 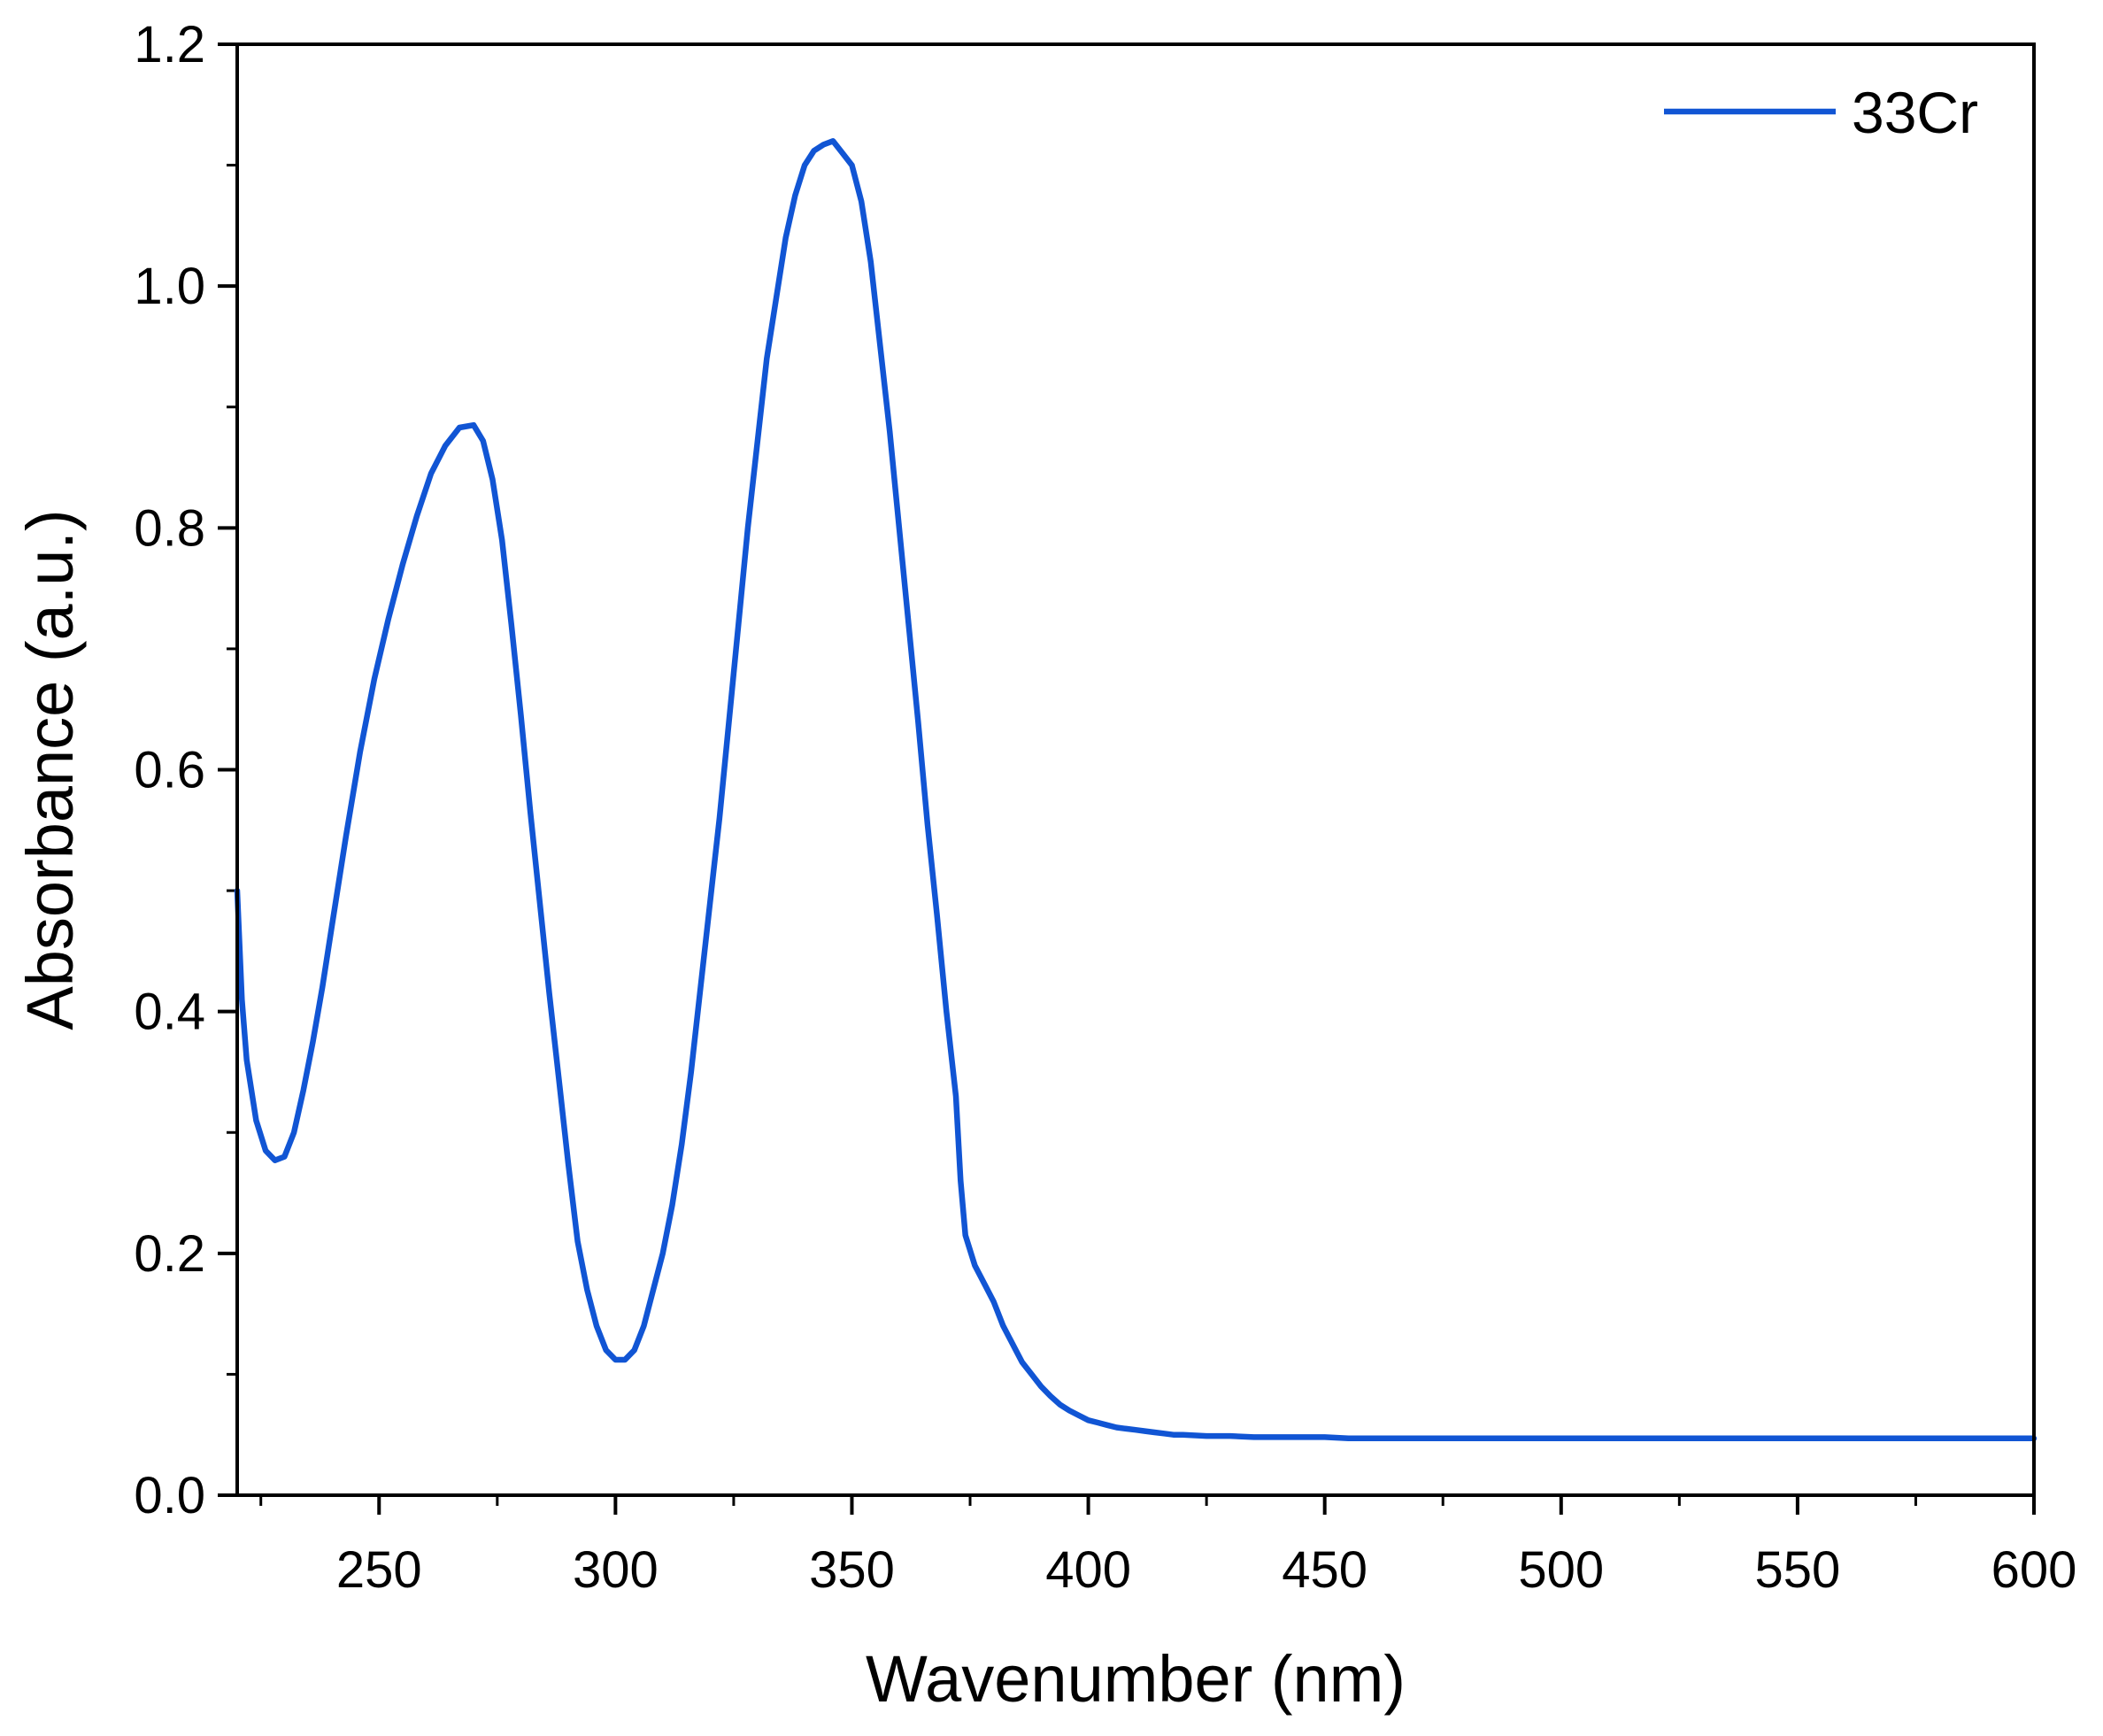 What do you see at coordinates (169, 287) in the screenshot?
I see `y-tick-label: 1.0` at bounding box center [169, 287].